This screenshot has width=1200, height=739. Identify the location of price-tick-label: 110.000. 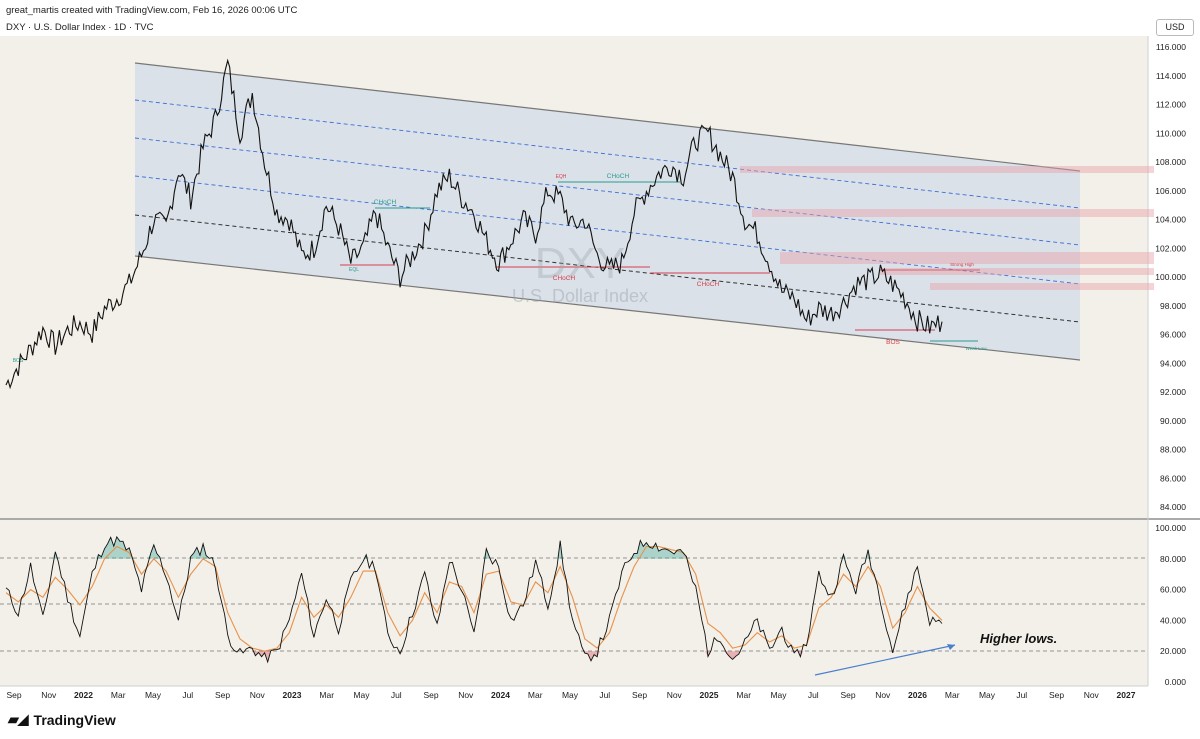
(1171, 133).